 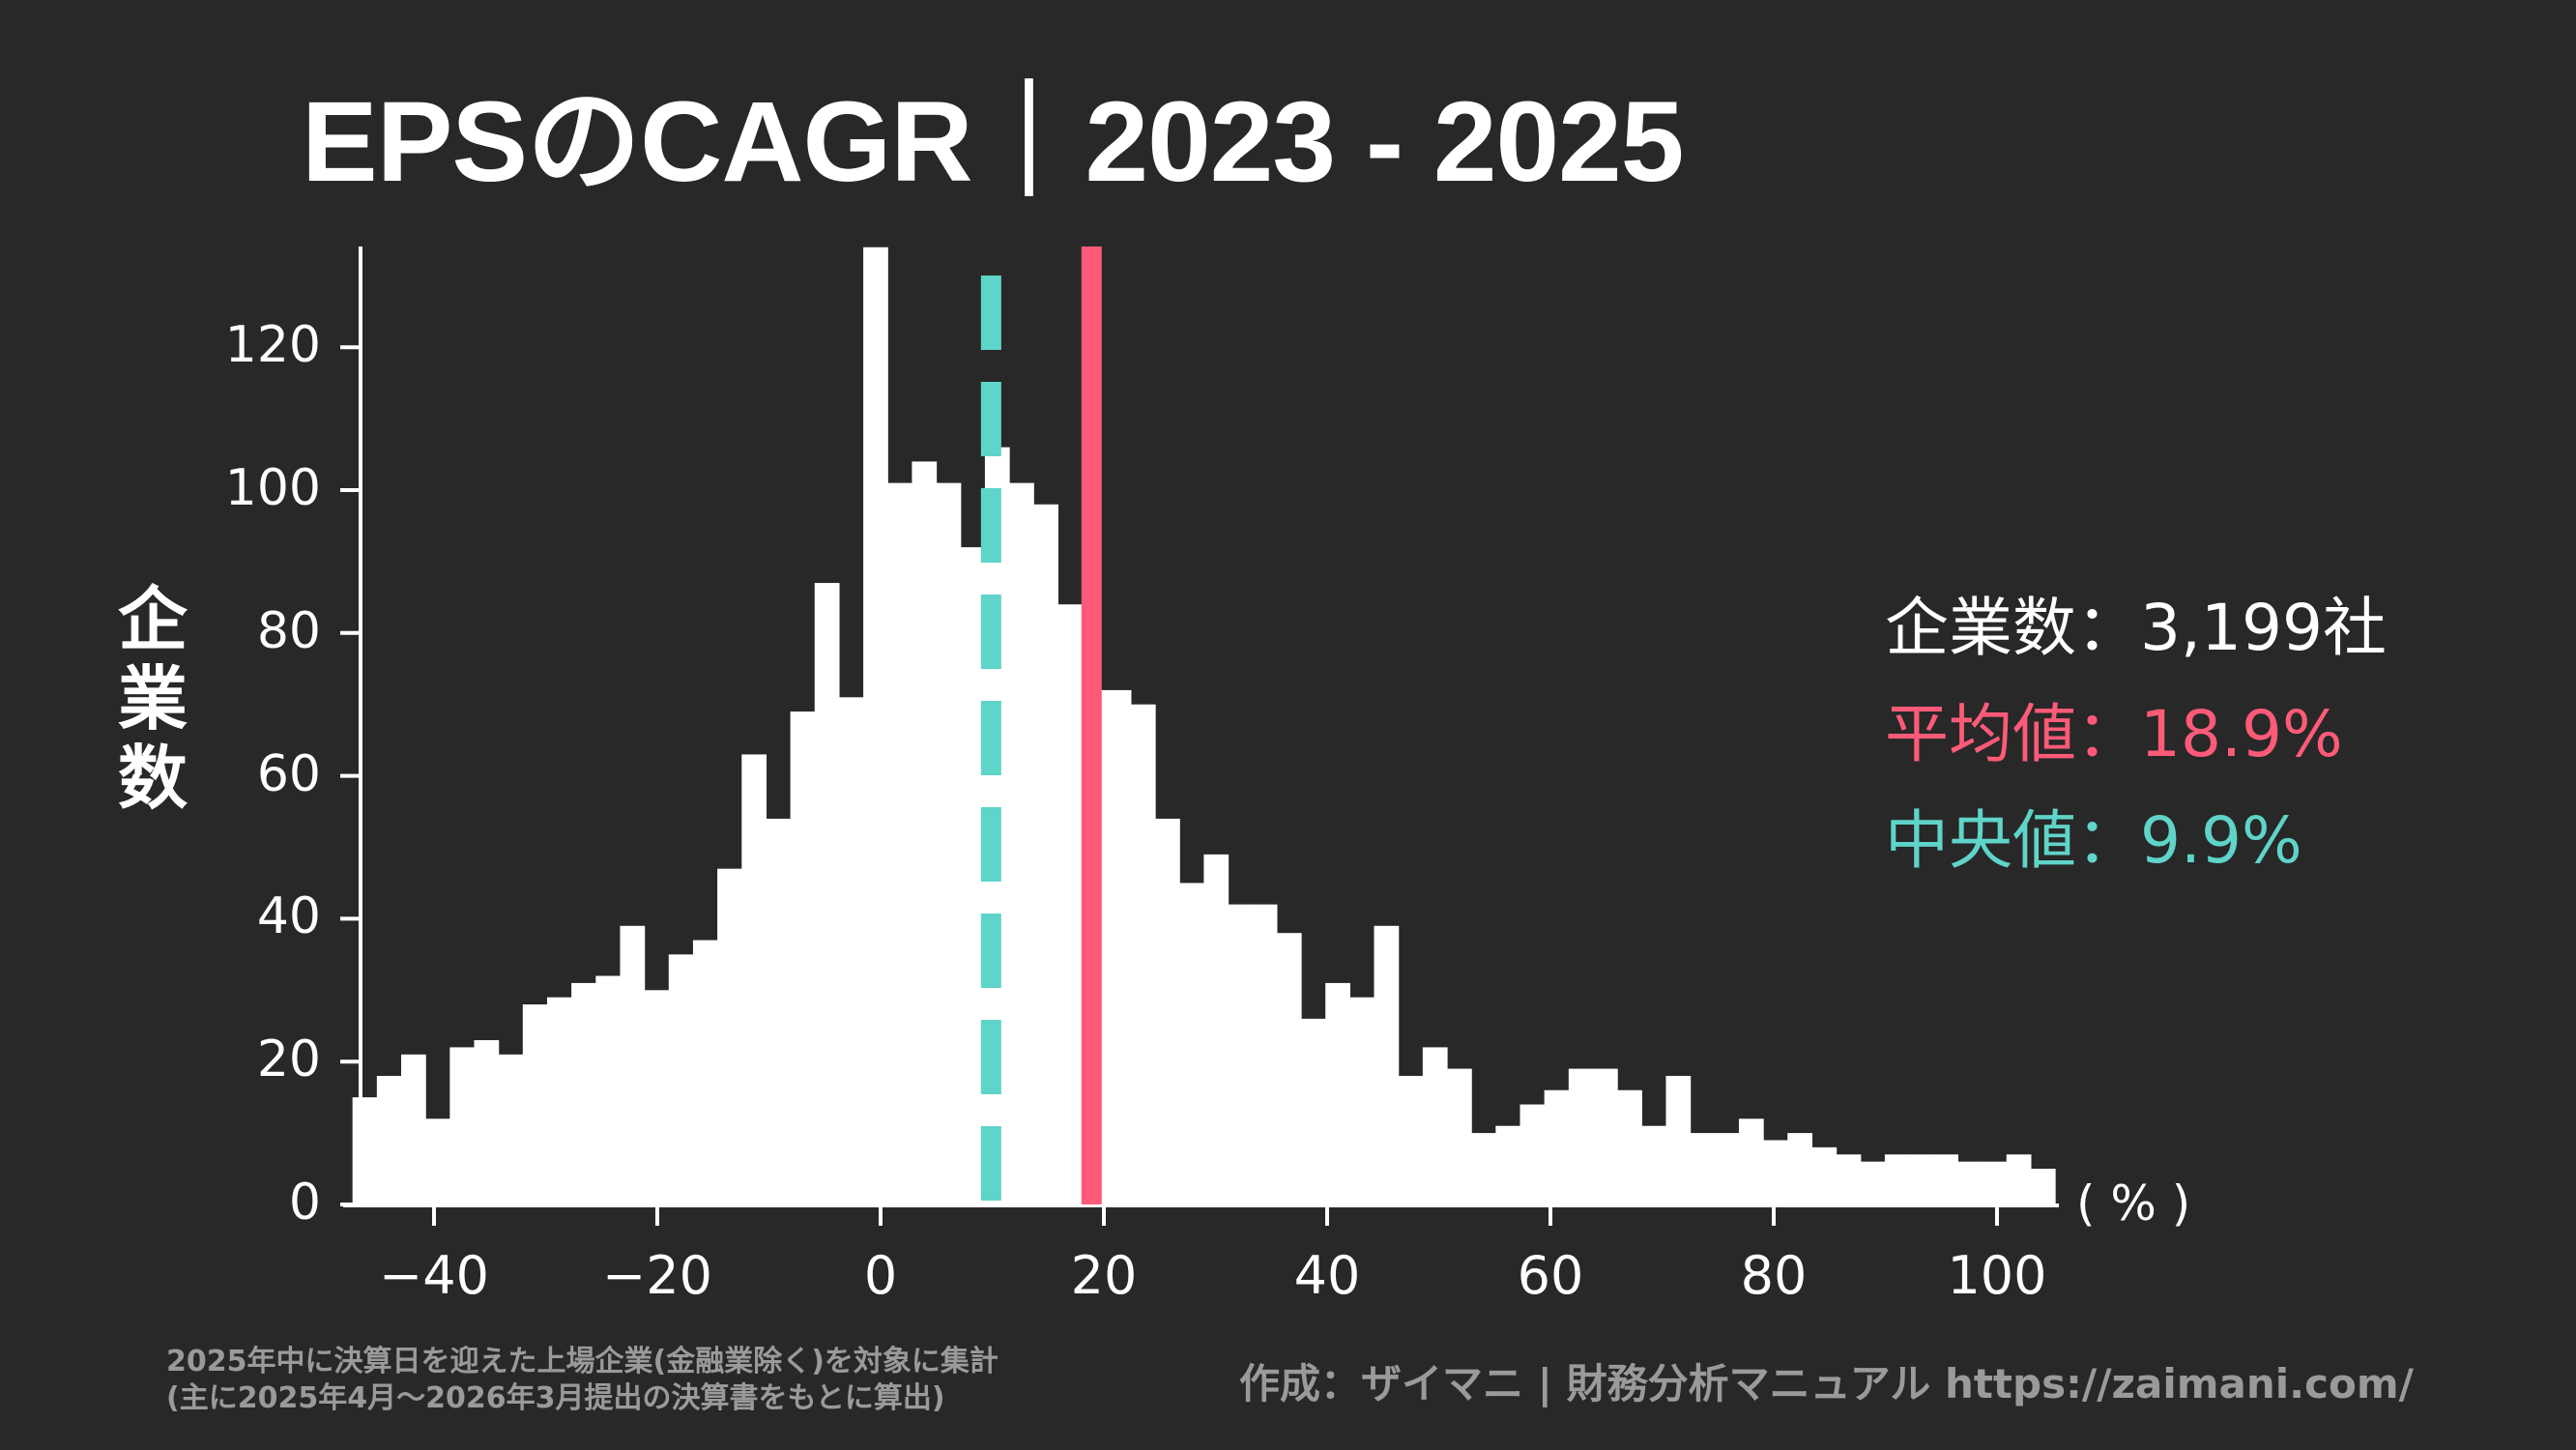 What do you see at coordinates (2133, 1203) in the screenshot?
I see `x-axis-unit: ( % )` at bounding box center [2133, 1203].